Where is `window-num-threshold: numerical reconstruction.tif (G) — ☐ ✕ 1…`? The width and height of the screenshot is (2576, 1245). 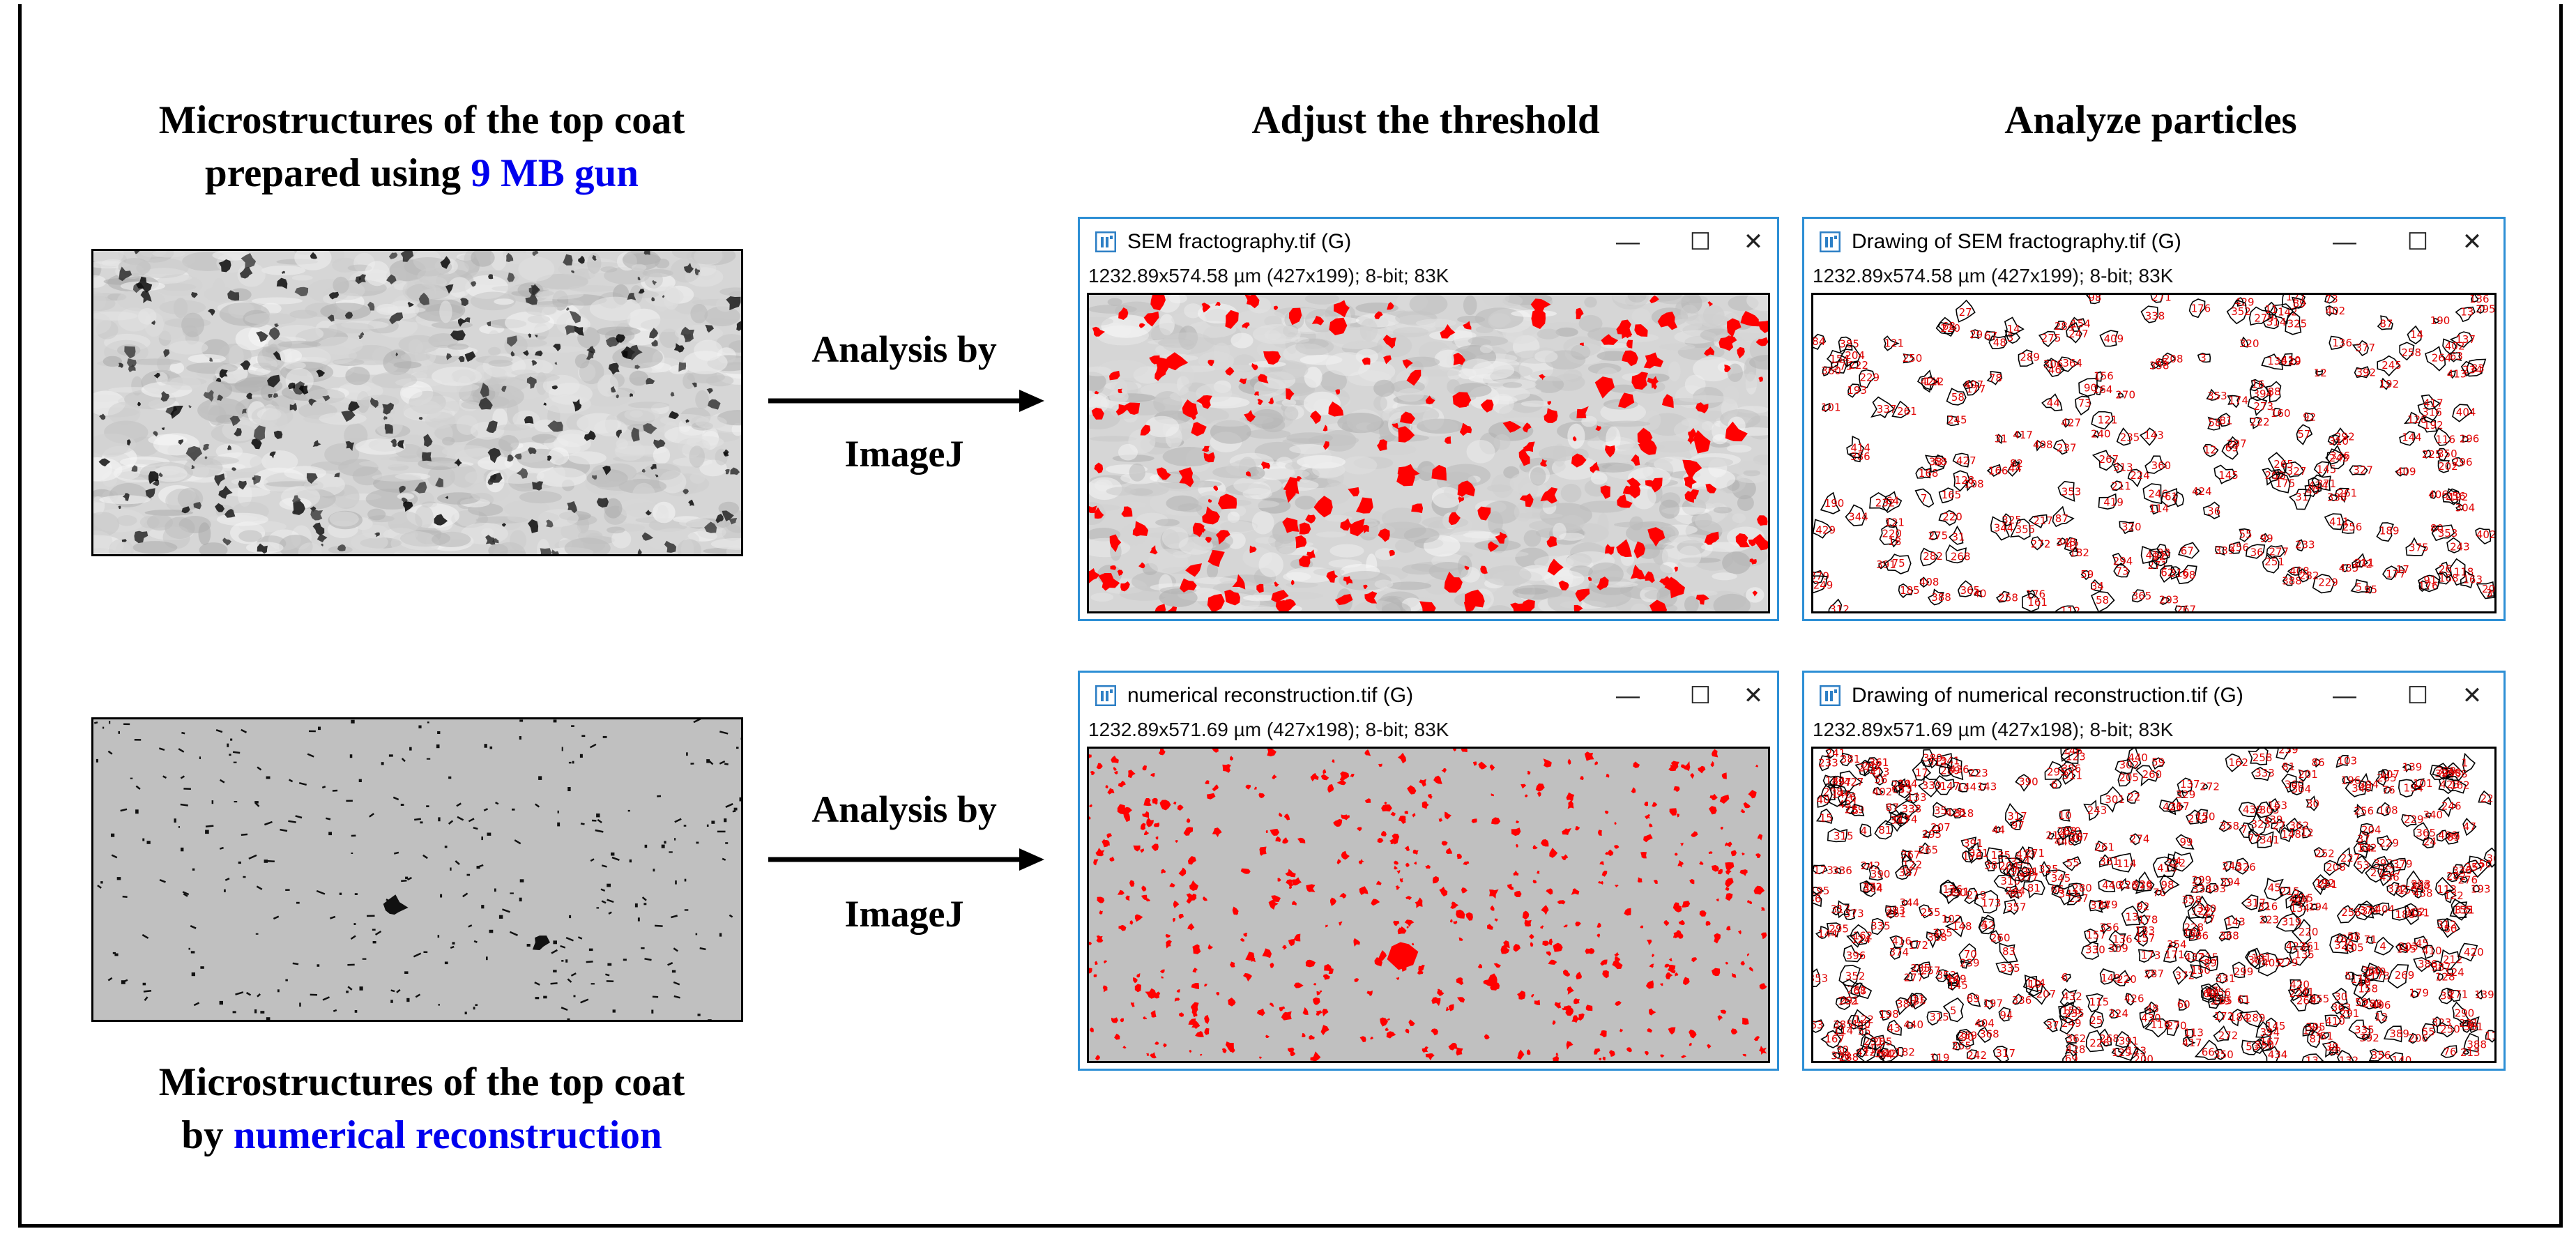 window-num-threshold: numerical reconstruction.tif (G) — ☐ ✕ 1… is located at coordinates (1428, 871).